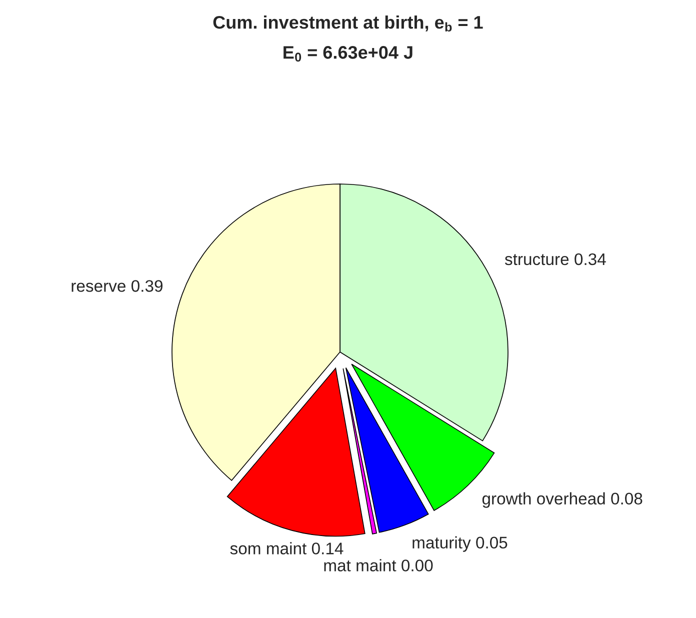 Image resolution: width=696 pixels, height=618 pixels. Describe the element at coordinates (555, 259) in the screenshot. I see `slice-label: structure 0.34` at that location.